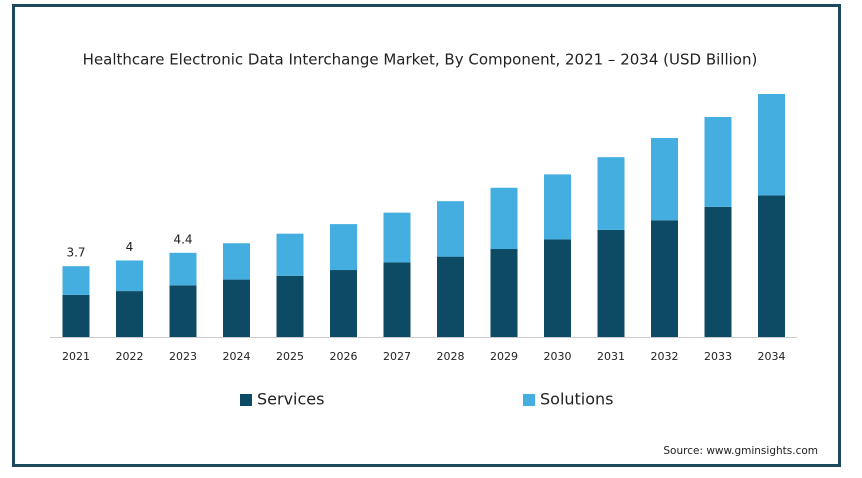  I want to click on source: Source: www.gminsights.com, so click(740, 451).